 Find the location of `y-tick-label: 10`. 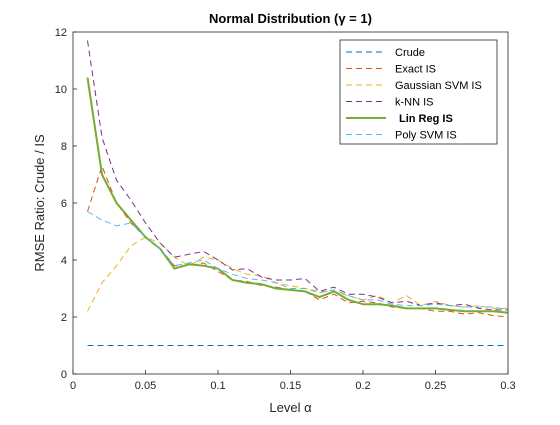

y-tick-label: 10 is located at coordinates (61, 90).